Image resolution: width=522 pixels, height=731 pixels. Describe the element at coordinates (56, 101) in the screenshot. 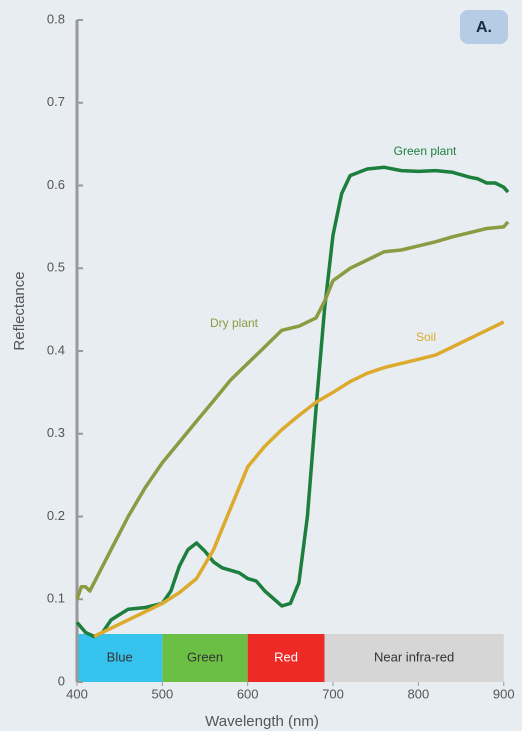

I see `y-tick-label: 0.7` at that location.